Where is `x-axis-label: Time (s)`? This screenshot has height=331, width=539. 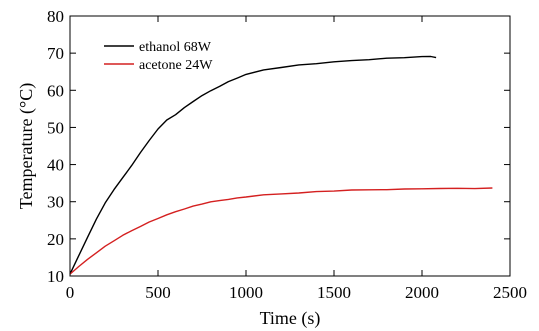
x-axis-label: Time (s) is located at coordinates (290, 318).